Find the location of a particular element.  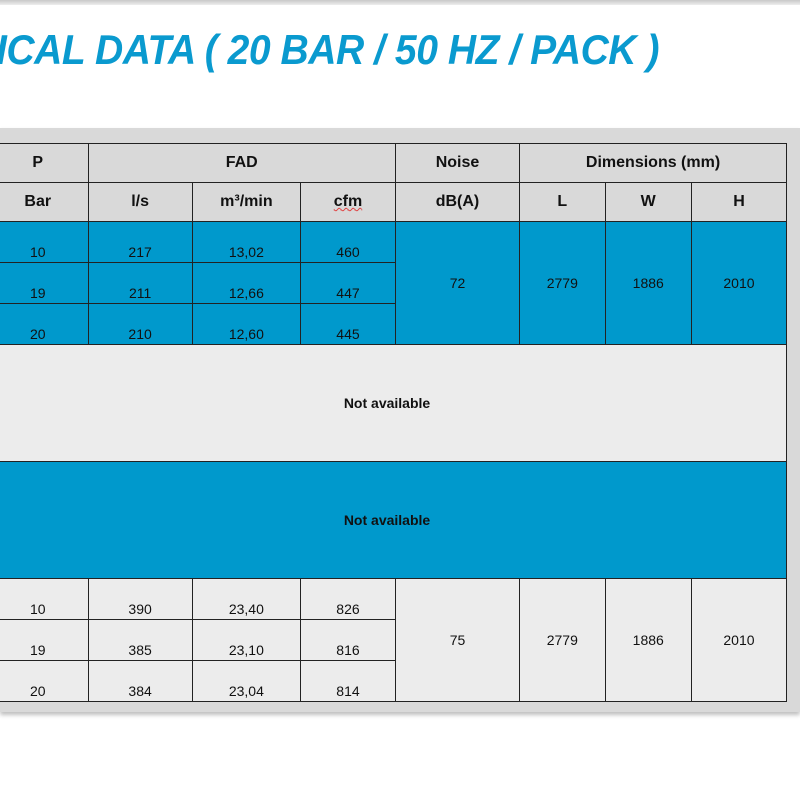

top-strip is located at coordinates (400, 2).